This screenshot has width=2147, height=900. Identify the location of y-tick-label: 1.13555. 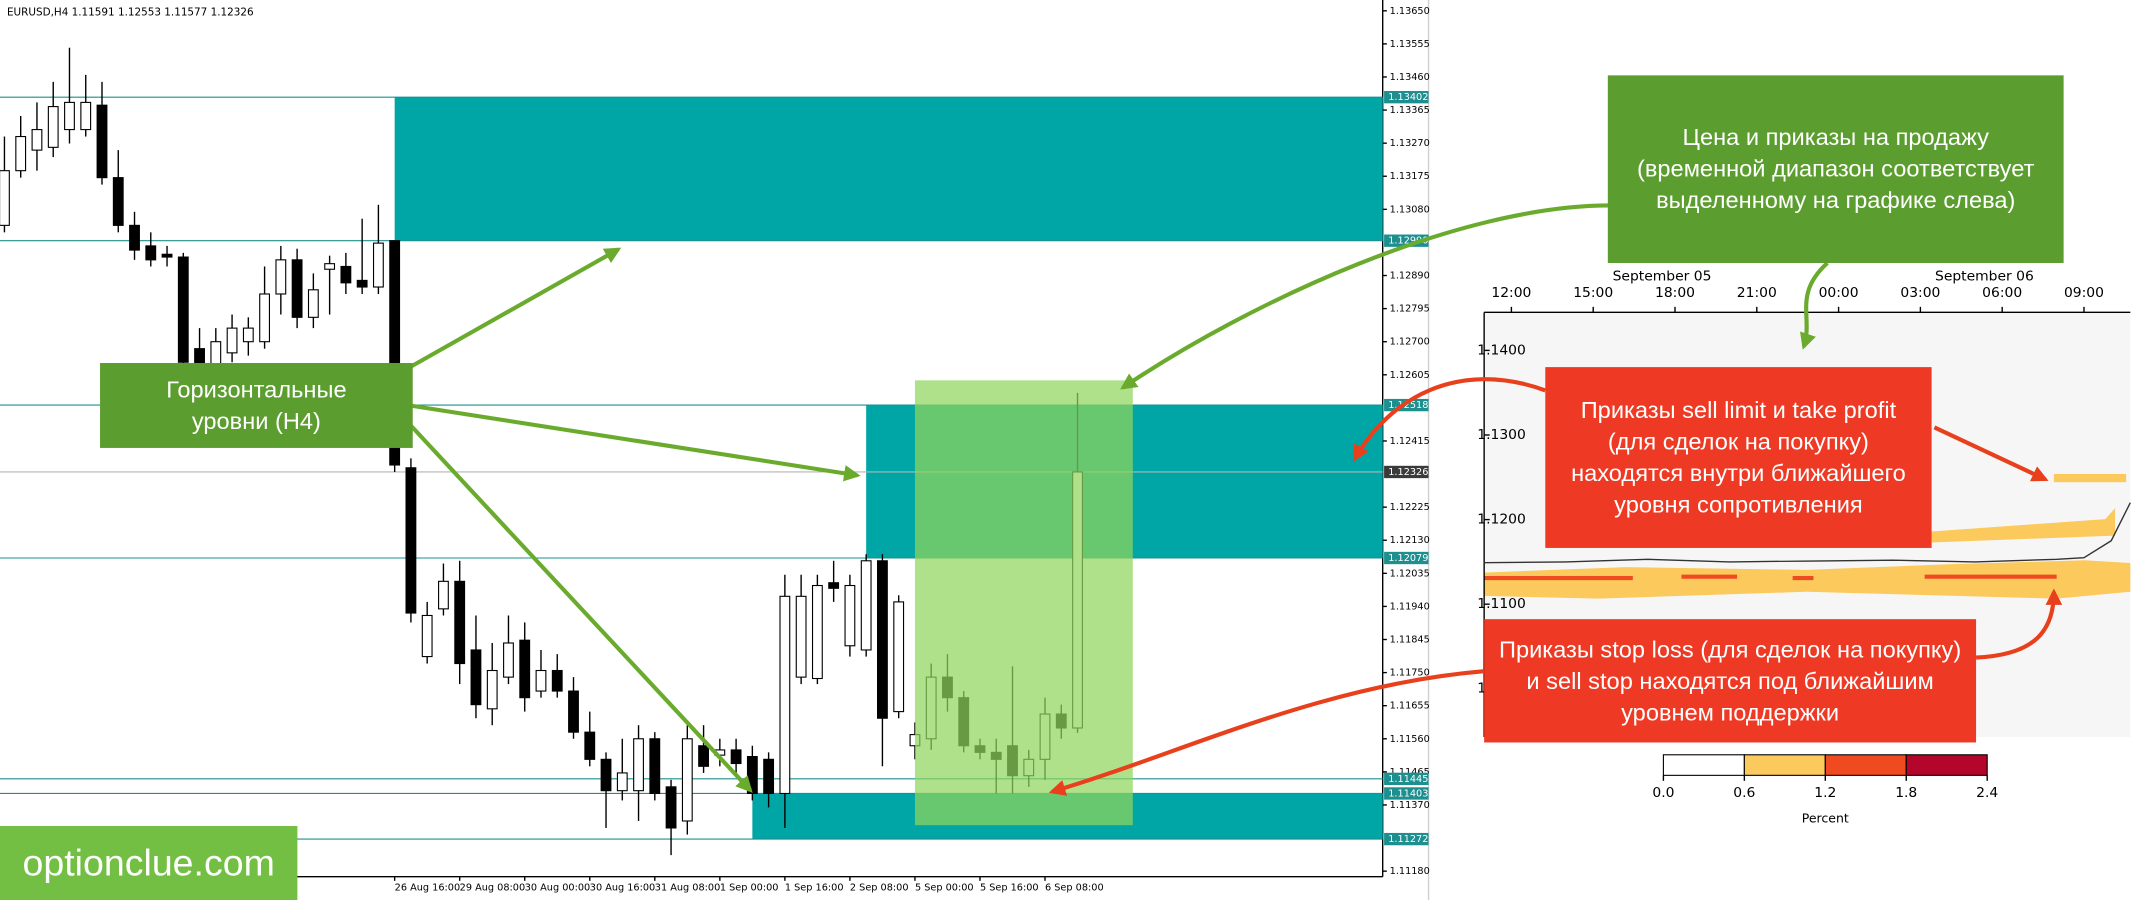
(1410, 44).